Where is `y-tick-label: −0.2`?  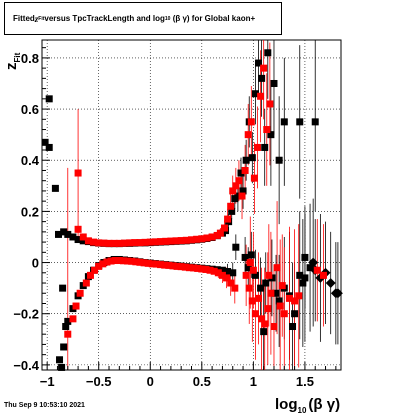 y-tick-label: −0.2 is located at coordinates (26, 314).